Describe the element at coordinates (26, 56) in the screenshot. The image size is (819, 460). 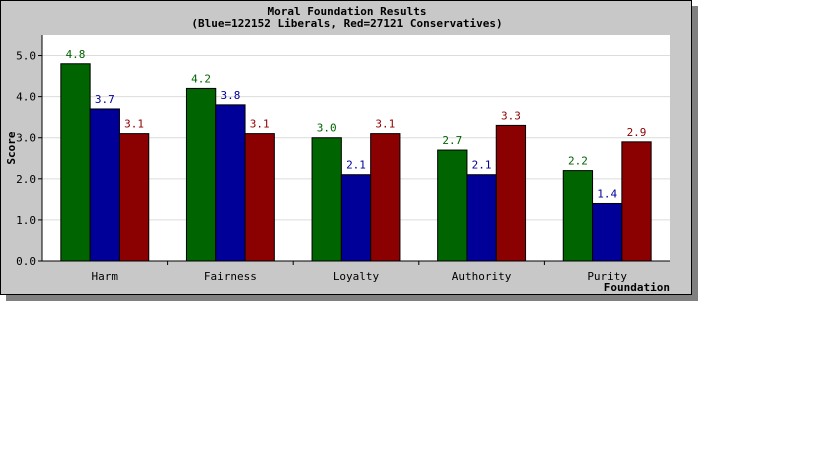
I see `y-tick-label: 5.0` at that location.